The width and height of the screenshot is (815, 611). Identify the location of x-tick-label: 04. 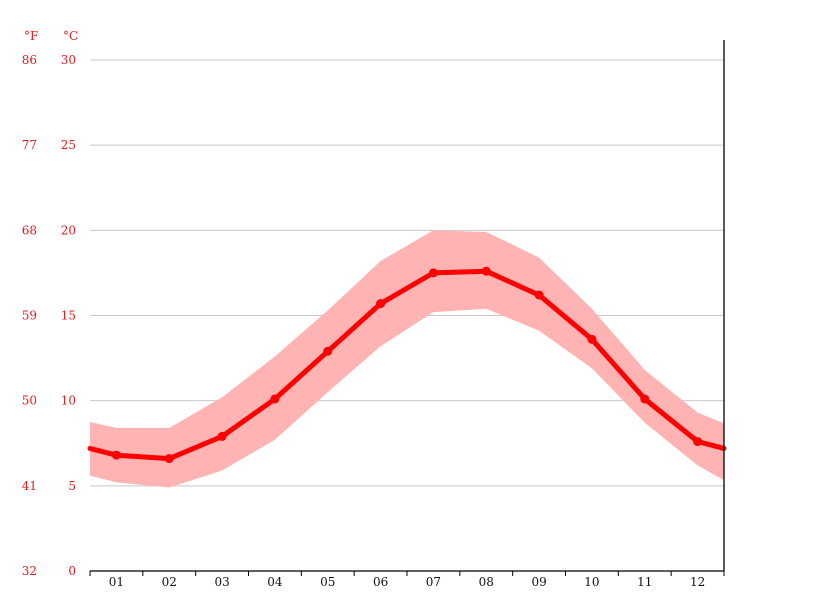
(275, 582).